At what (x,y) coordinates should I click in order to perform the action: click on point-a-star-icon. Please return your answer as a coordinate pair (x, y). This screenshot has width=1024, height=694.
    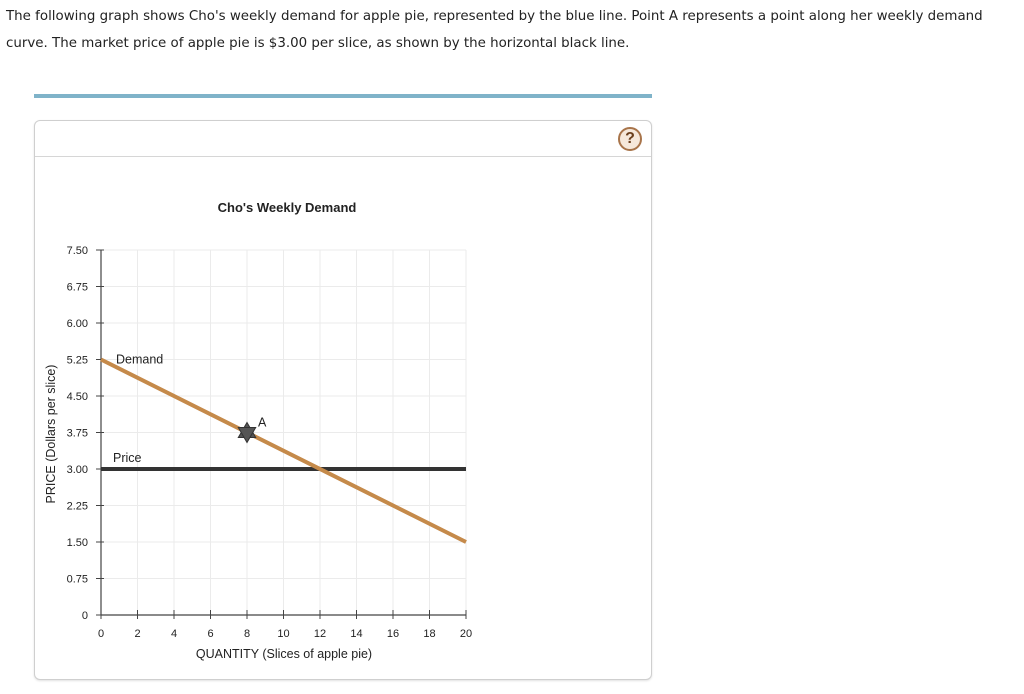
    Looking at the image, I should click on (247, 432).